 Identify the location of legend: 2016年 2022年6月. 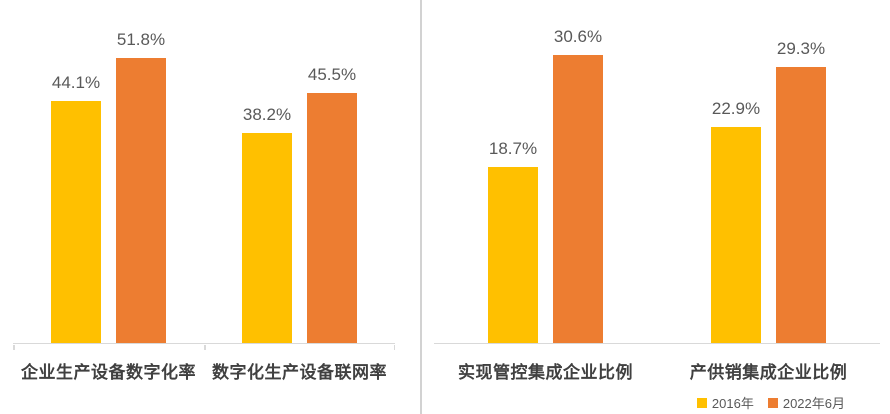
(770, 402).